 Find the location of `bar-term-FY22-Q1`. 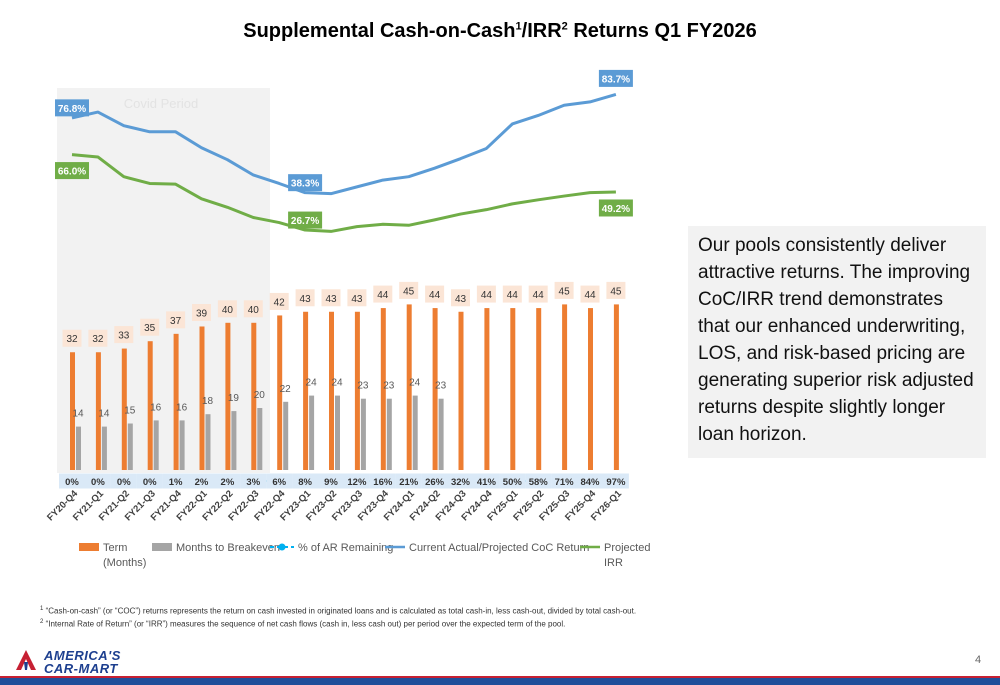

bar-term-FY22-Q1 is located at coordinates (202, 398).